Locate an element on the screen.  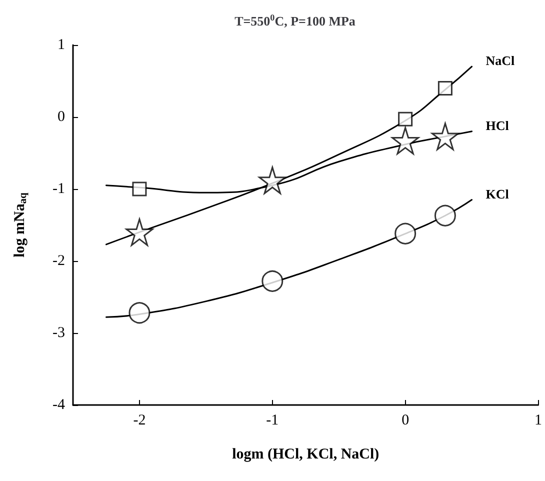
x-tick-label: -2 is located at coordinates (139, 420).